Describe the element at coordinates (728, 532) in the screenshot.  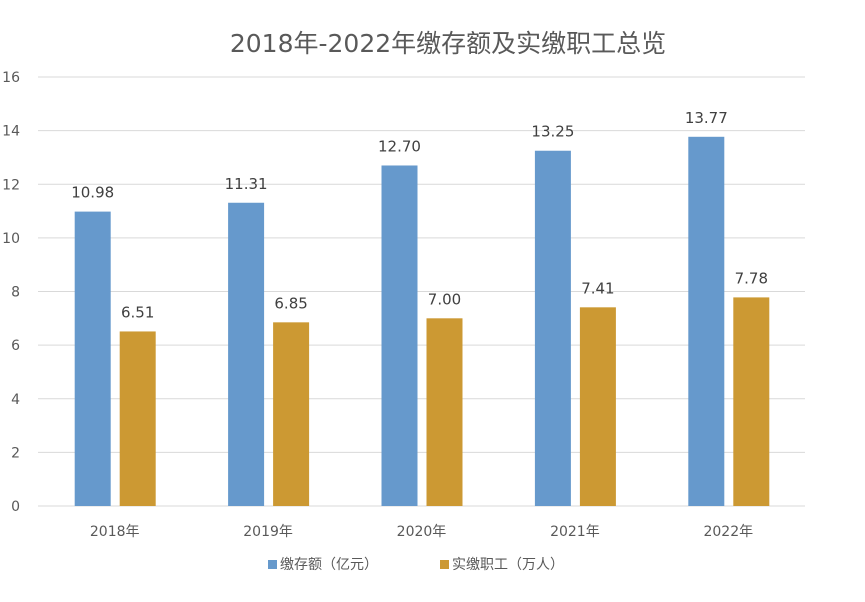
I see `x-tick-label: 2022年` at that location.